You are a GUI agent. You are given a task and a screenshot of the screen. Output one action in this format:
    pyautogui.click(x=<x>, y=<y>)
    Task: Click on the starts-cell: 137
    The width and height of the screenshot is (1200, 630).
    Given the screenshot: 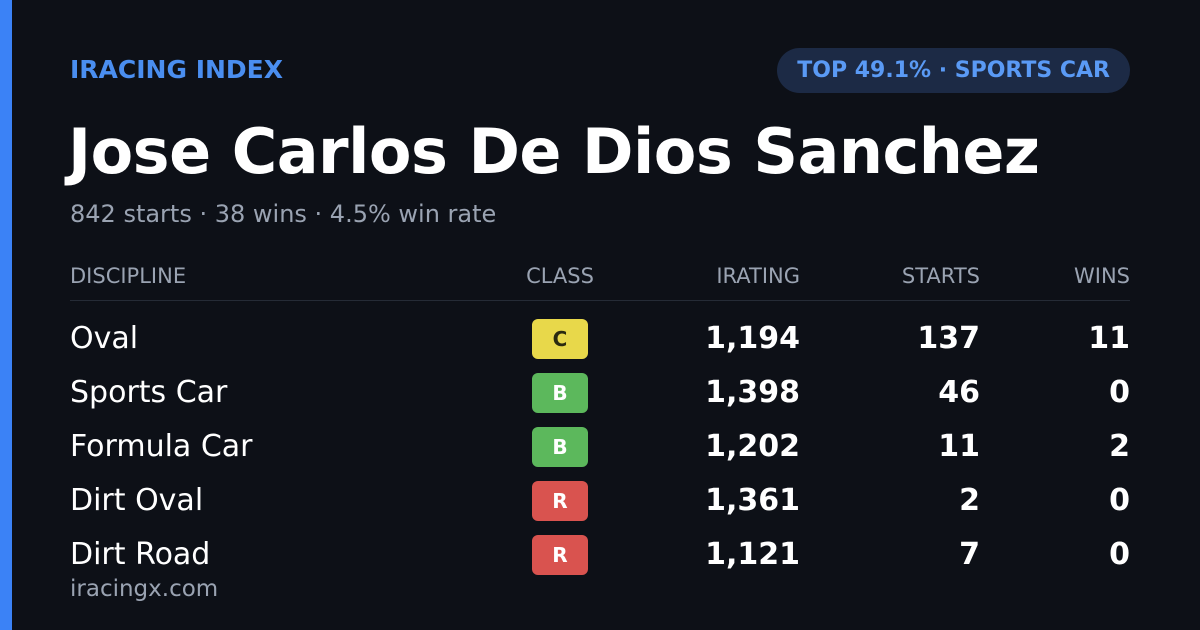 What is the action you would take?
    pyautogui.click(x=948, y=338)
    